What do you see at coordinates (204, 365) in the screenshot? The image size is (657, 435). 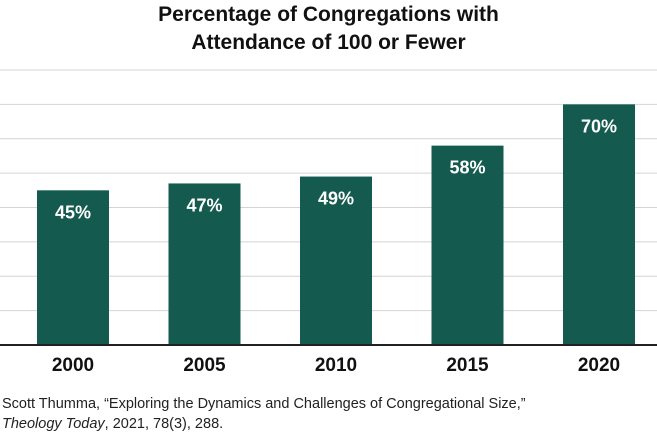 I see `x-tick-2005: 2005` at bounding box center [204, 365].